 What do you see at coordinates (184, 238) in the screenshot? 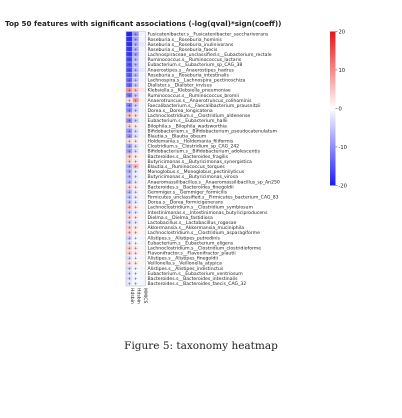
I see `row-label: Alistipes.s__Alistipes_putredinis` at bounding box center [184, 238].